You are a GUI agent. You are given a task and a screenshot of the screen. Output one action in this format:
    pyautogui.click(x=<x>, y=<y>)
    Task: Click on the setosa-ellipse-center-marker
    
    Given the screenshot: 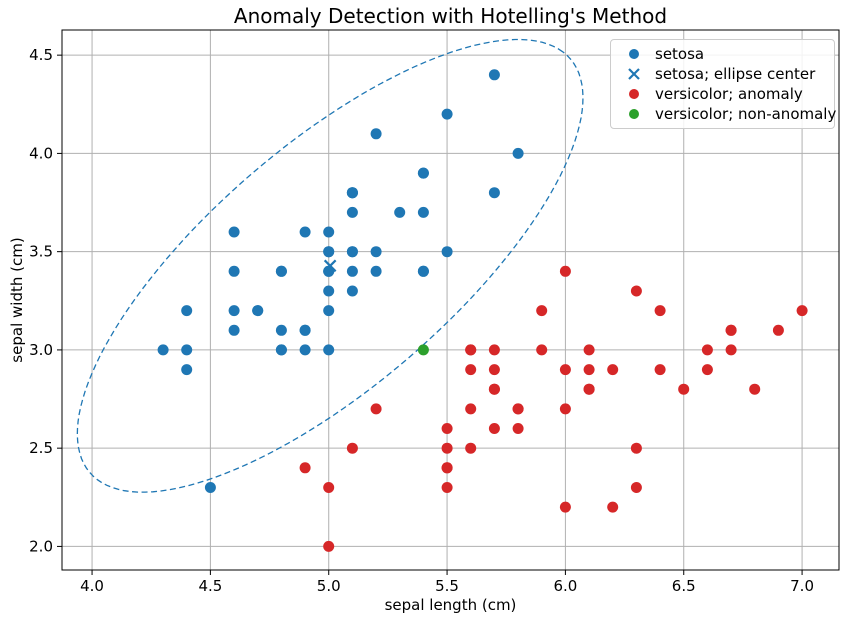 What is the action you would take?
    pyautogui.click(x=330, y=266)
    